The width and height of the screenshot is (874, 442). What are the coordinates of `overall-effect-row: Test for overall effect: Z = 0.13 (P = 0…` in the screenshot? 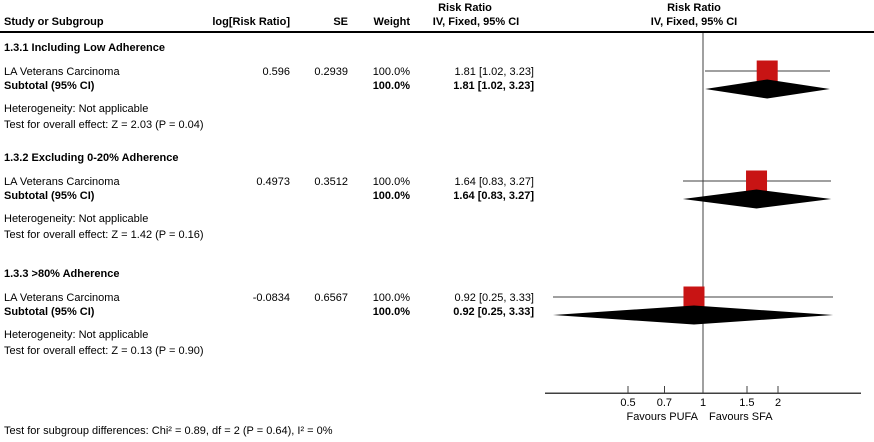 It's located at (437, 351).